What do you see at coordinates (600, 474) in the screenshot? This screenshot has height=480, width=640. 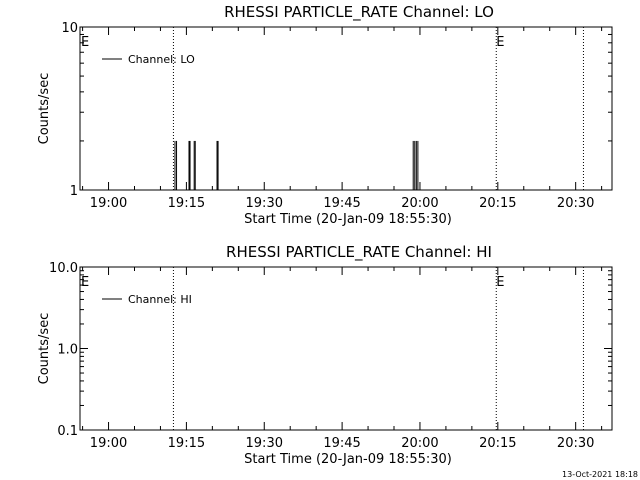 I see `footer-timestamp: 13-Oct-2021 18:18` at bounding box center [600, 474].